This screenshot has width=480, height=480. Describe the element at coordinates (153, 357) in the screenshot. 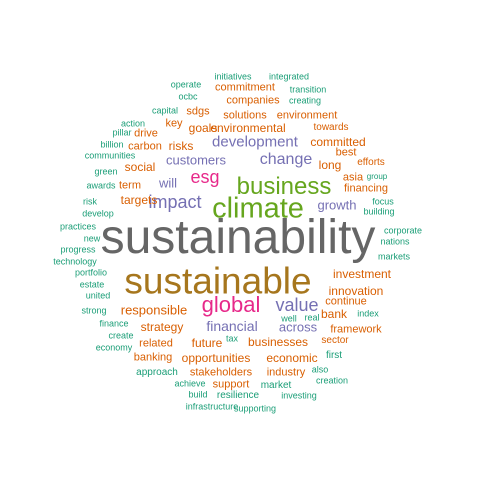

I see `word-banking: banking` at that location.